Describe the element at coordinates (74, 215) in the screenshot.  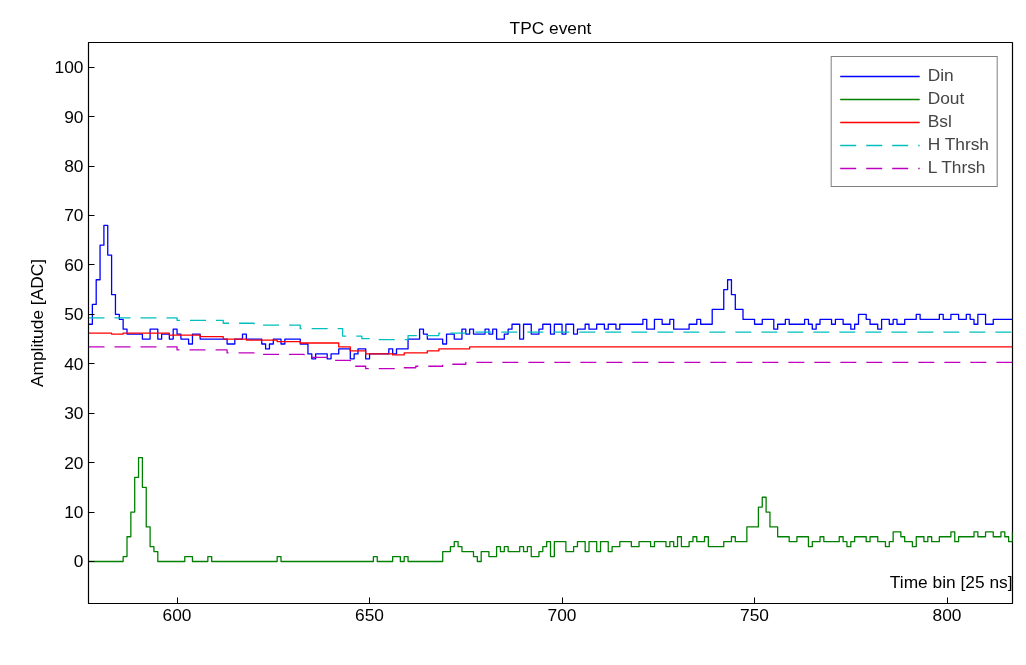
I see `y-tick-label: 70` at that location.